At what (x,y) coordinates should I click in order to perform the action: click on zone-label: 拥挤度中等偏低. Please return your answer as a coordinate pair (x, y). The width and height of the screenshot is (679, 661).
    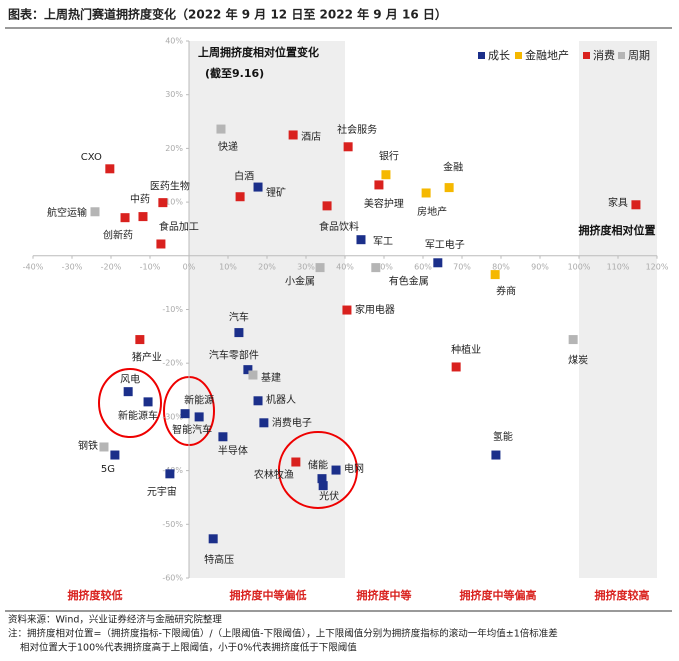
    Looking at the image, I should click on (268, 595).